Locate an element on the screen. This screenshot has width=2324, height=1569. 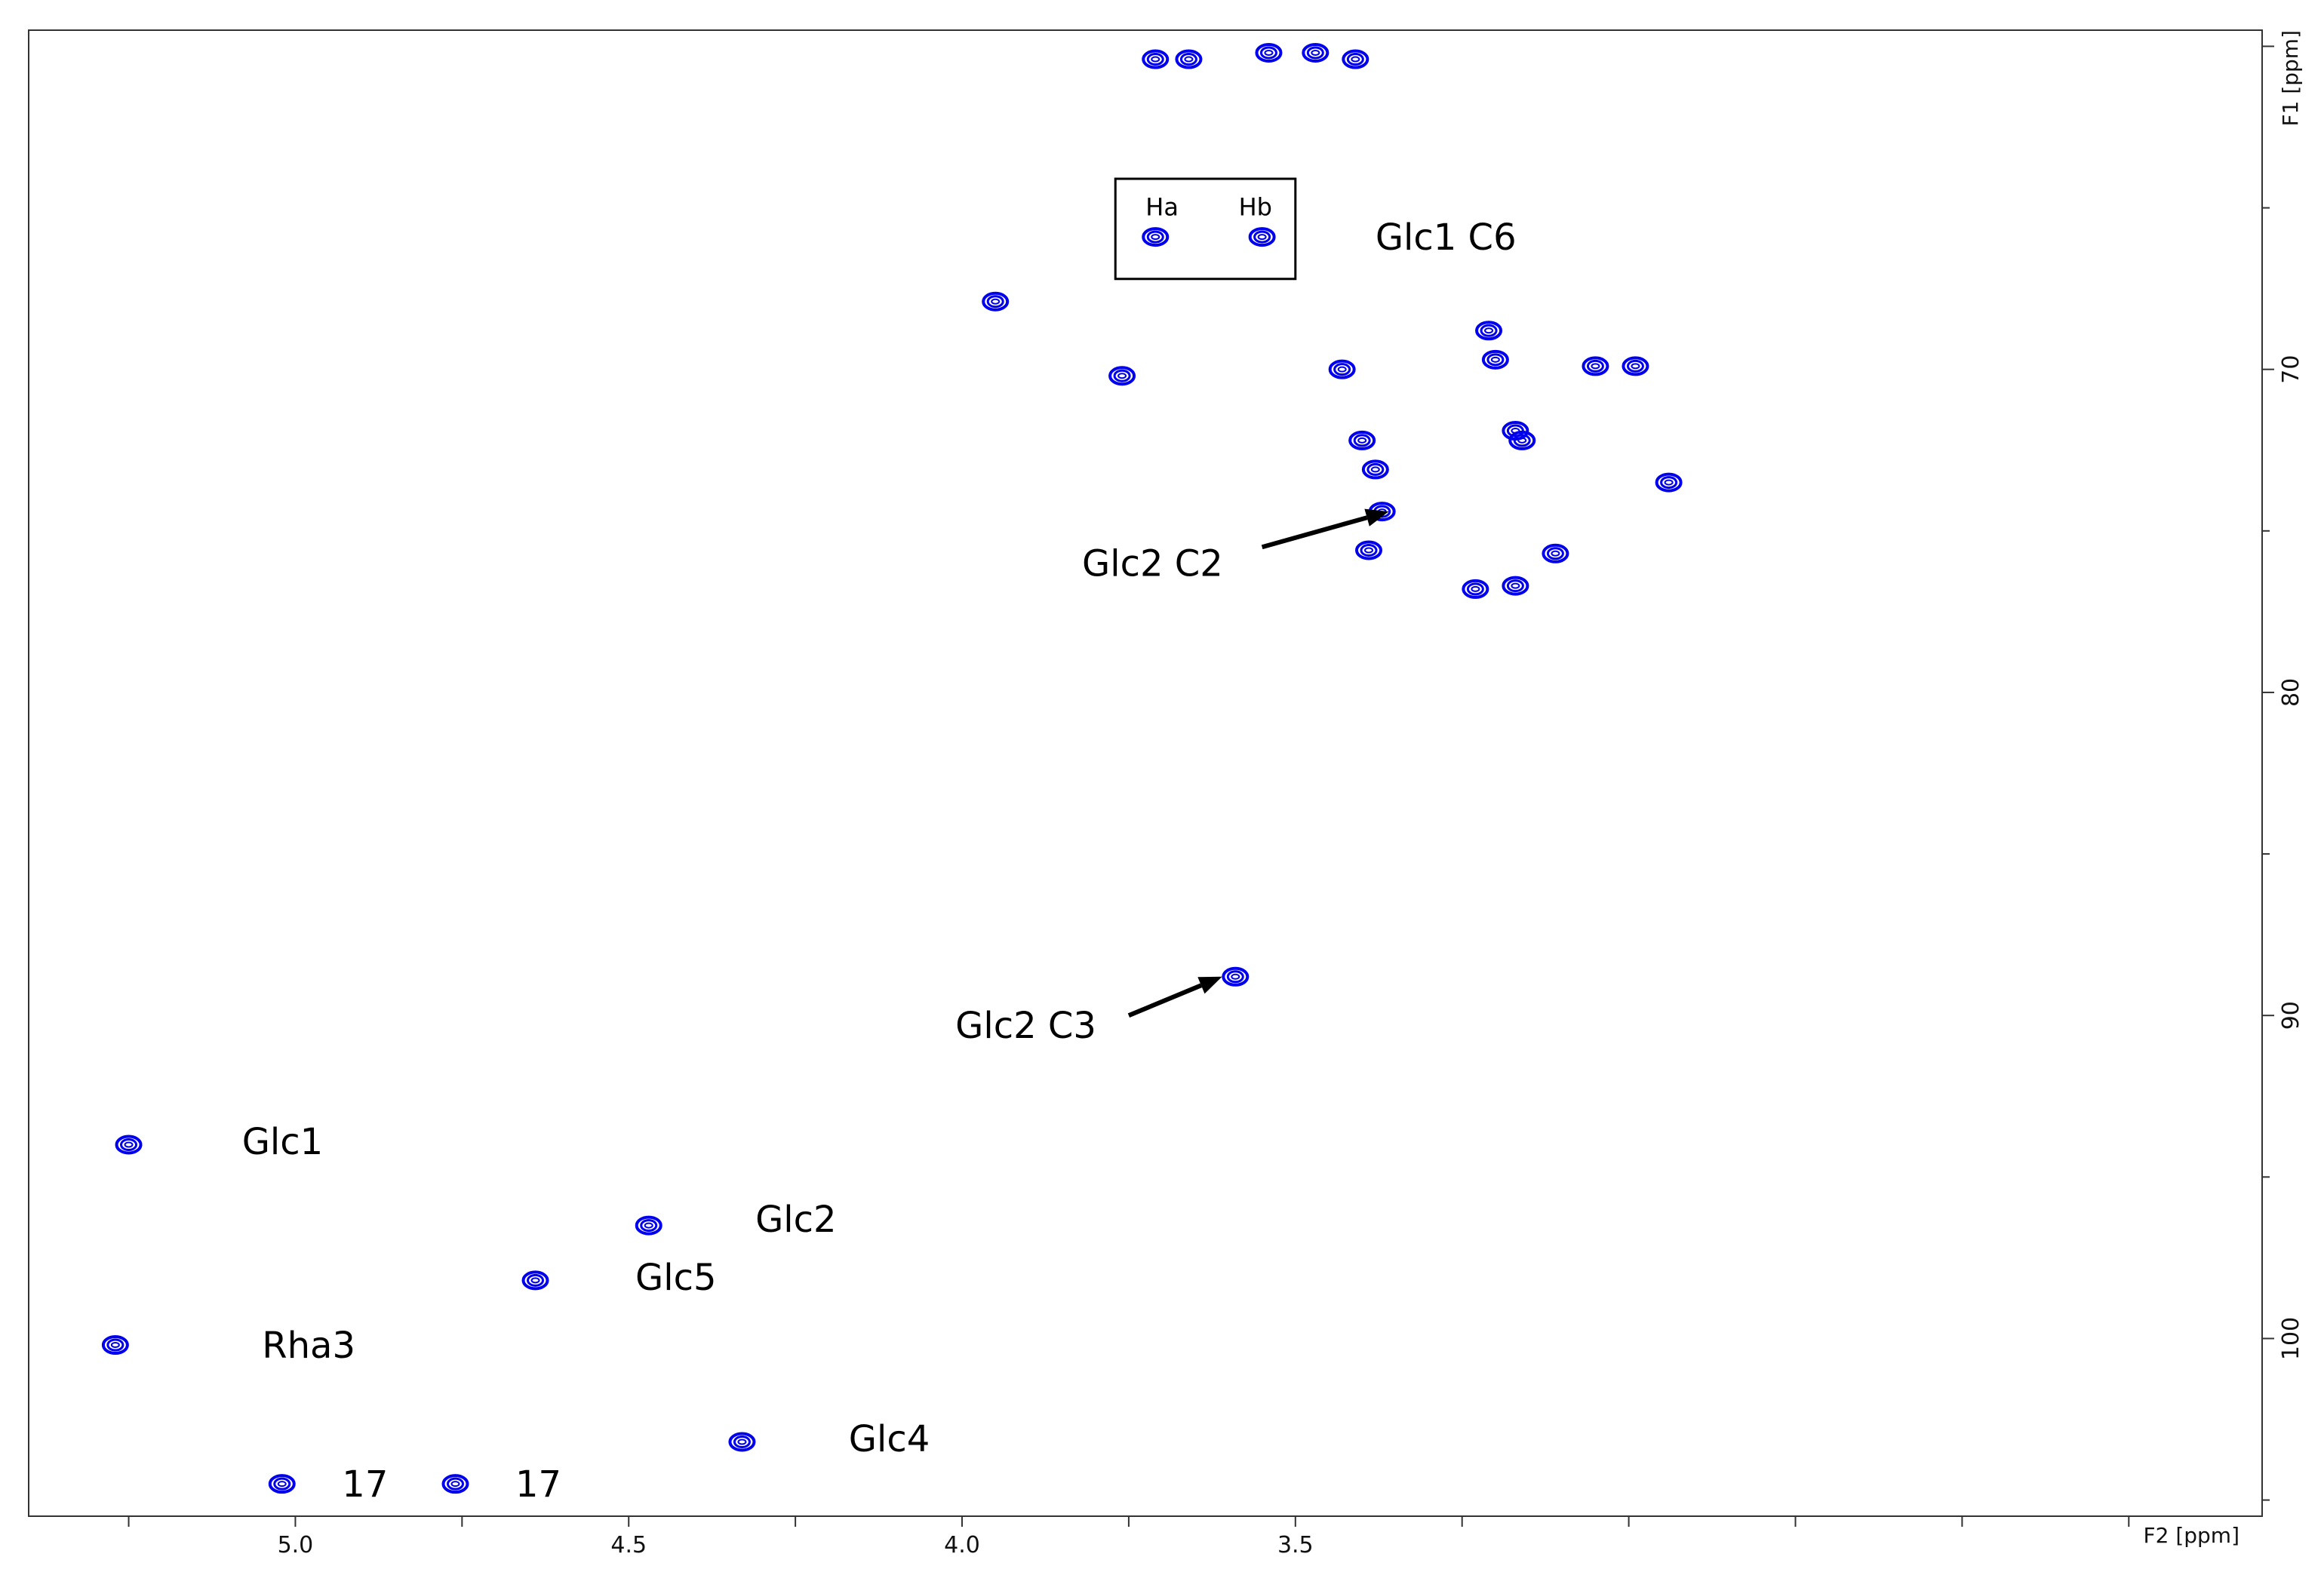
x-axis-title: F2 [ppm] is located at coordinates (2192, 1535).